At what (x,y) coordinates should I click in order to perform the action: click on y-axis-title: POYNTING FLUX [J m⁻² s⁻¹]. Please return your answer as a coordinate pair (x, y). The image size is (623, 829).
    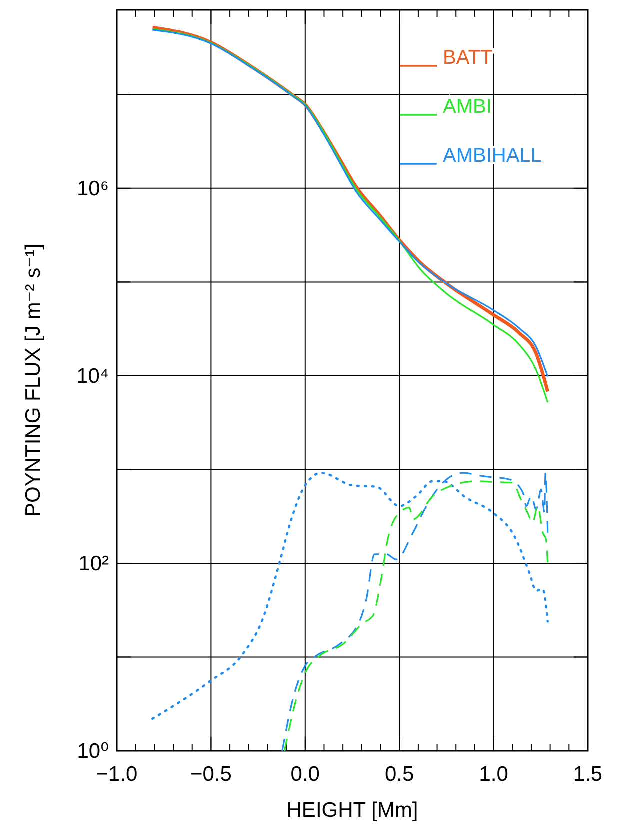
    Looking at the image, I should click on (33, 381).